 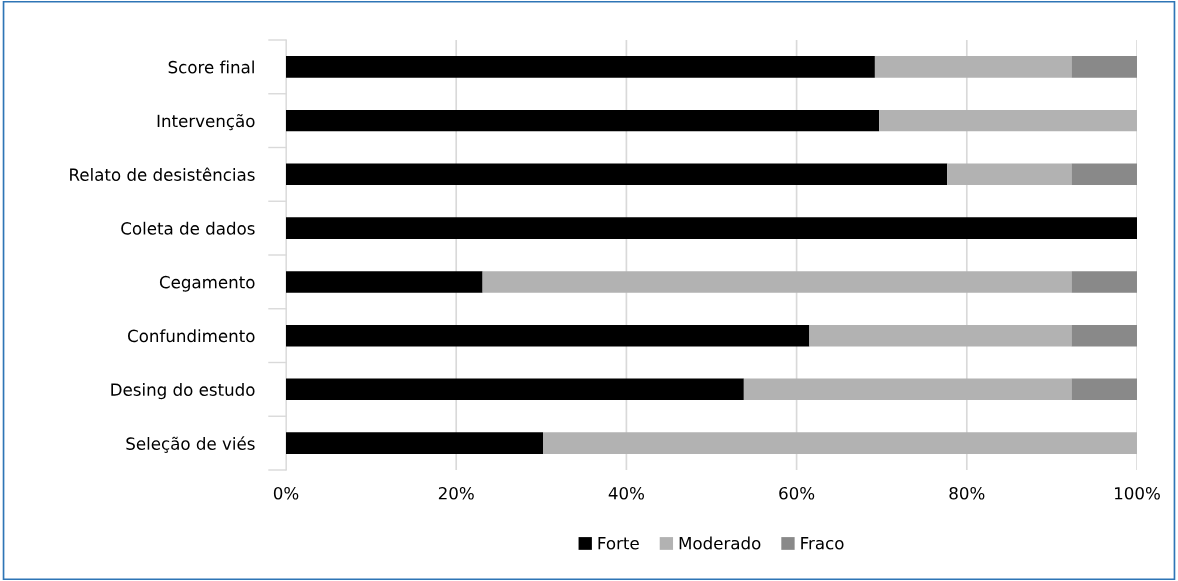 What do you see at coordinates (1137, 493) in the screenshot?
I see `x-tick-label: 100%` at bounding box center [1137, 493].